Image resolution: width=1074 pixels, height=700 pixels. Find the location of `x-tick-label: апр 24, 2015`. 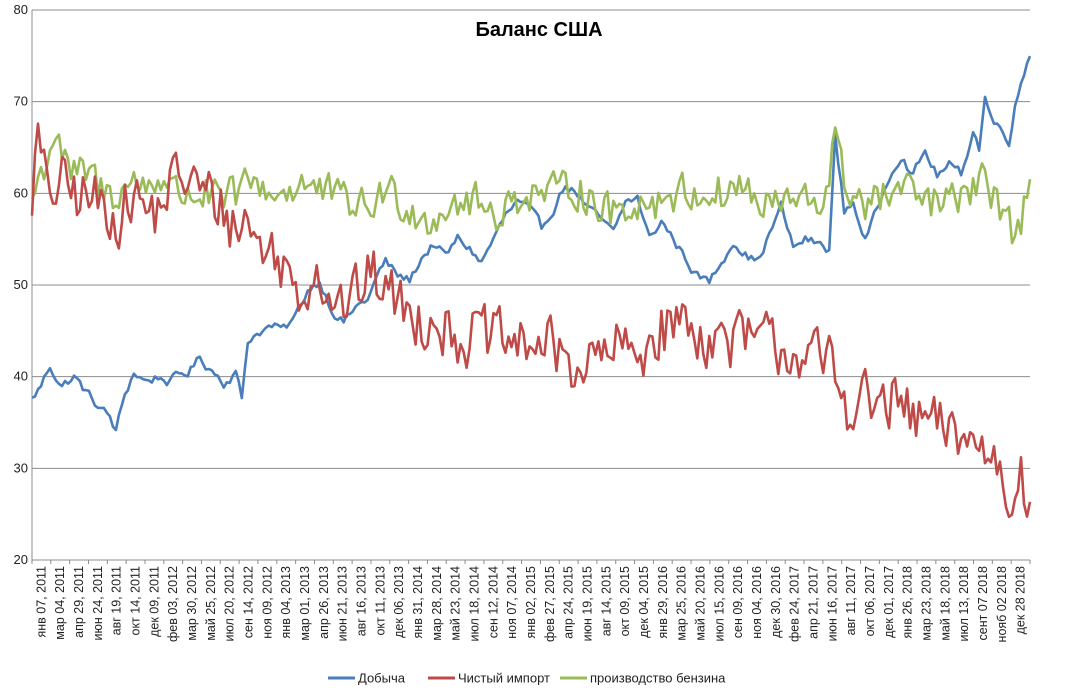

x-tick-label: апр 24, 2015 is located at coordinates (569, 602).